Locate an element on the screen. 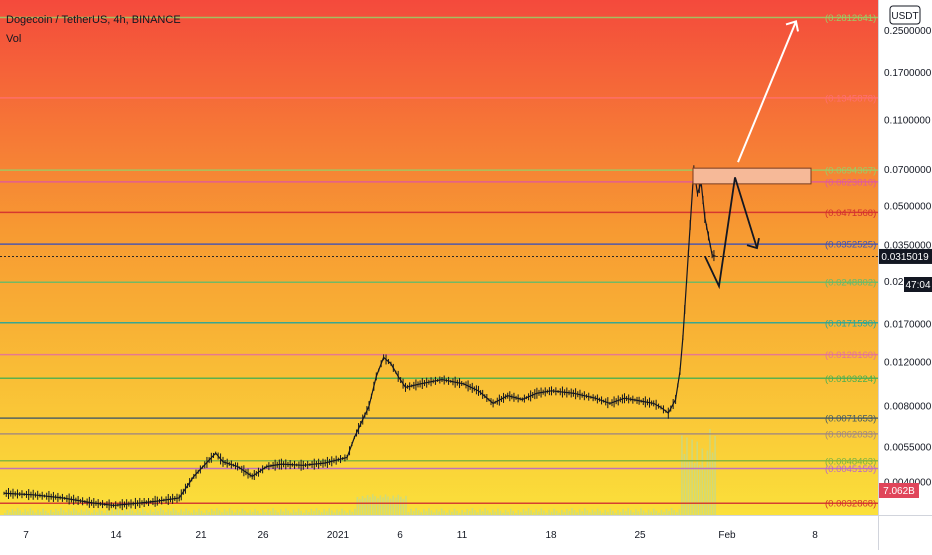 The image size is (932, 555). projection-zigzag-arrowhead is located at coordinates (753, 243).